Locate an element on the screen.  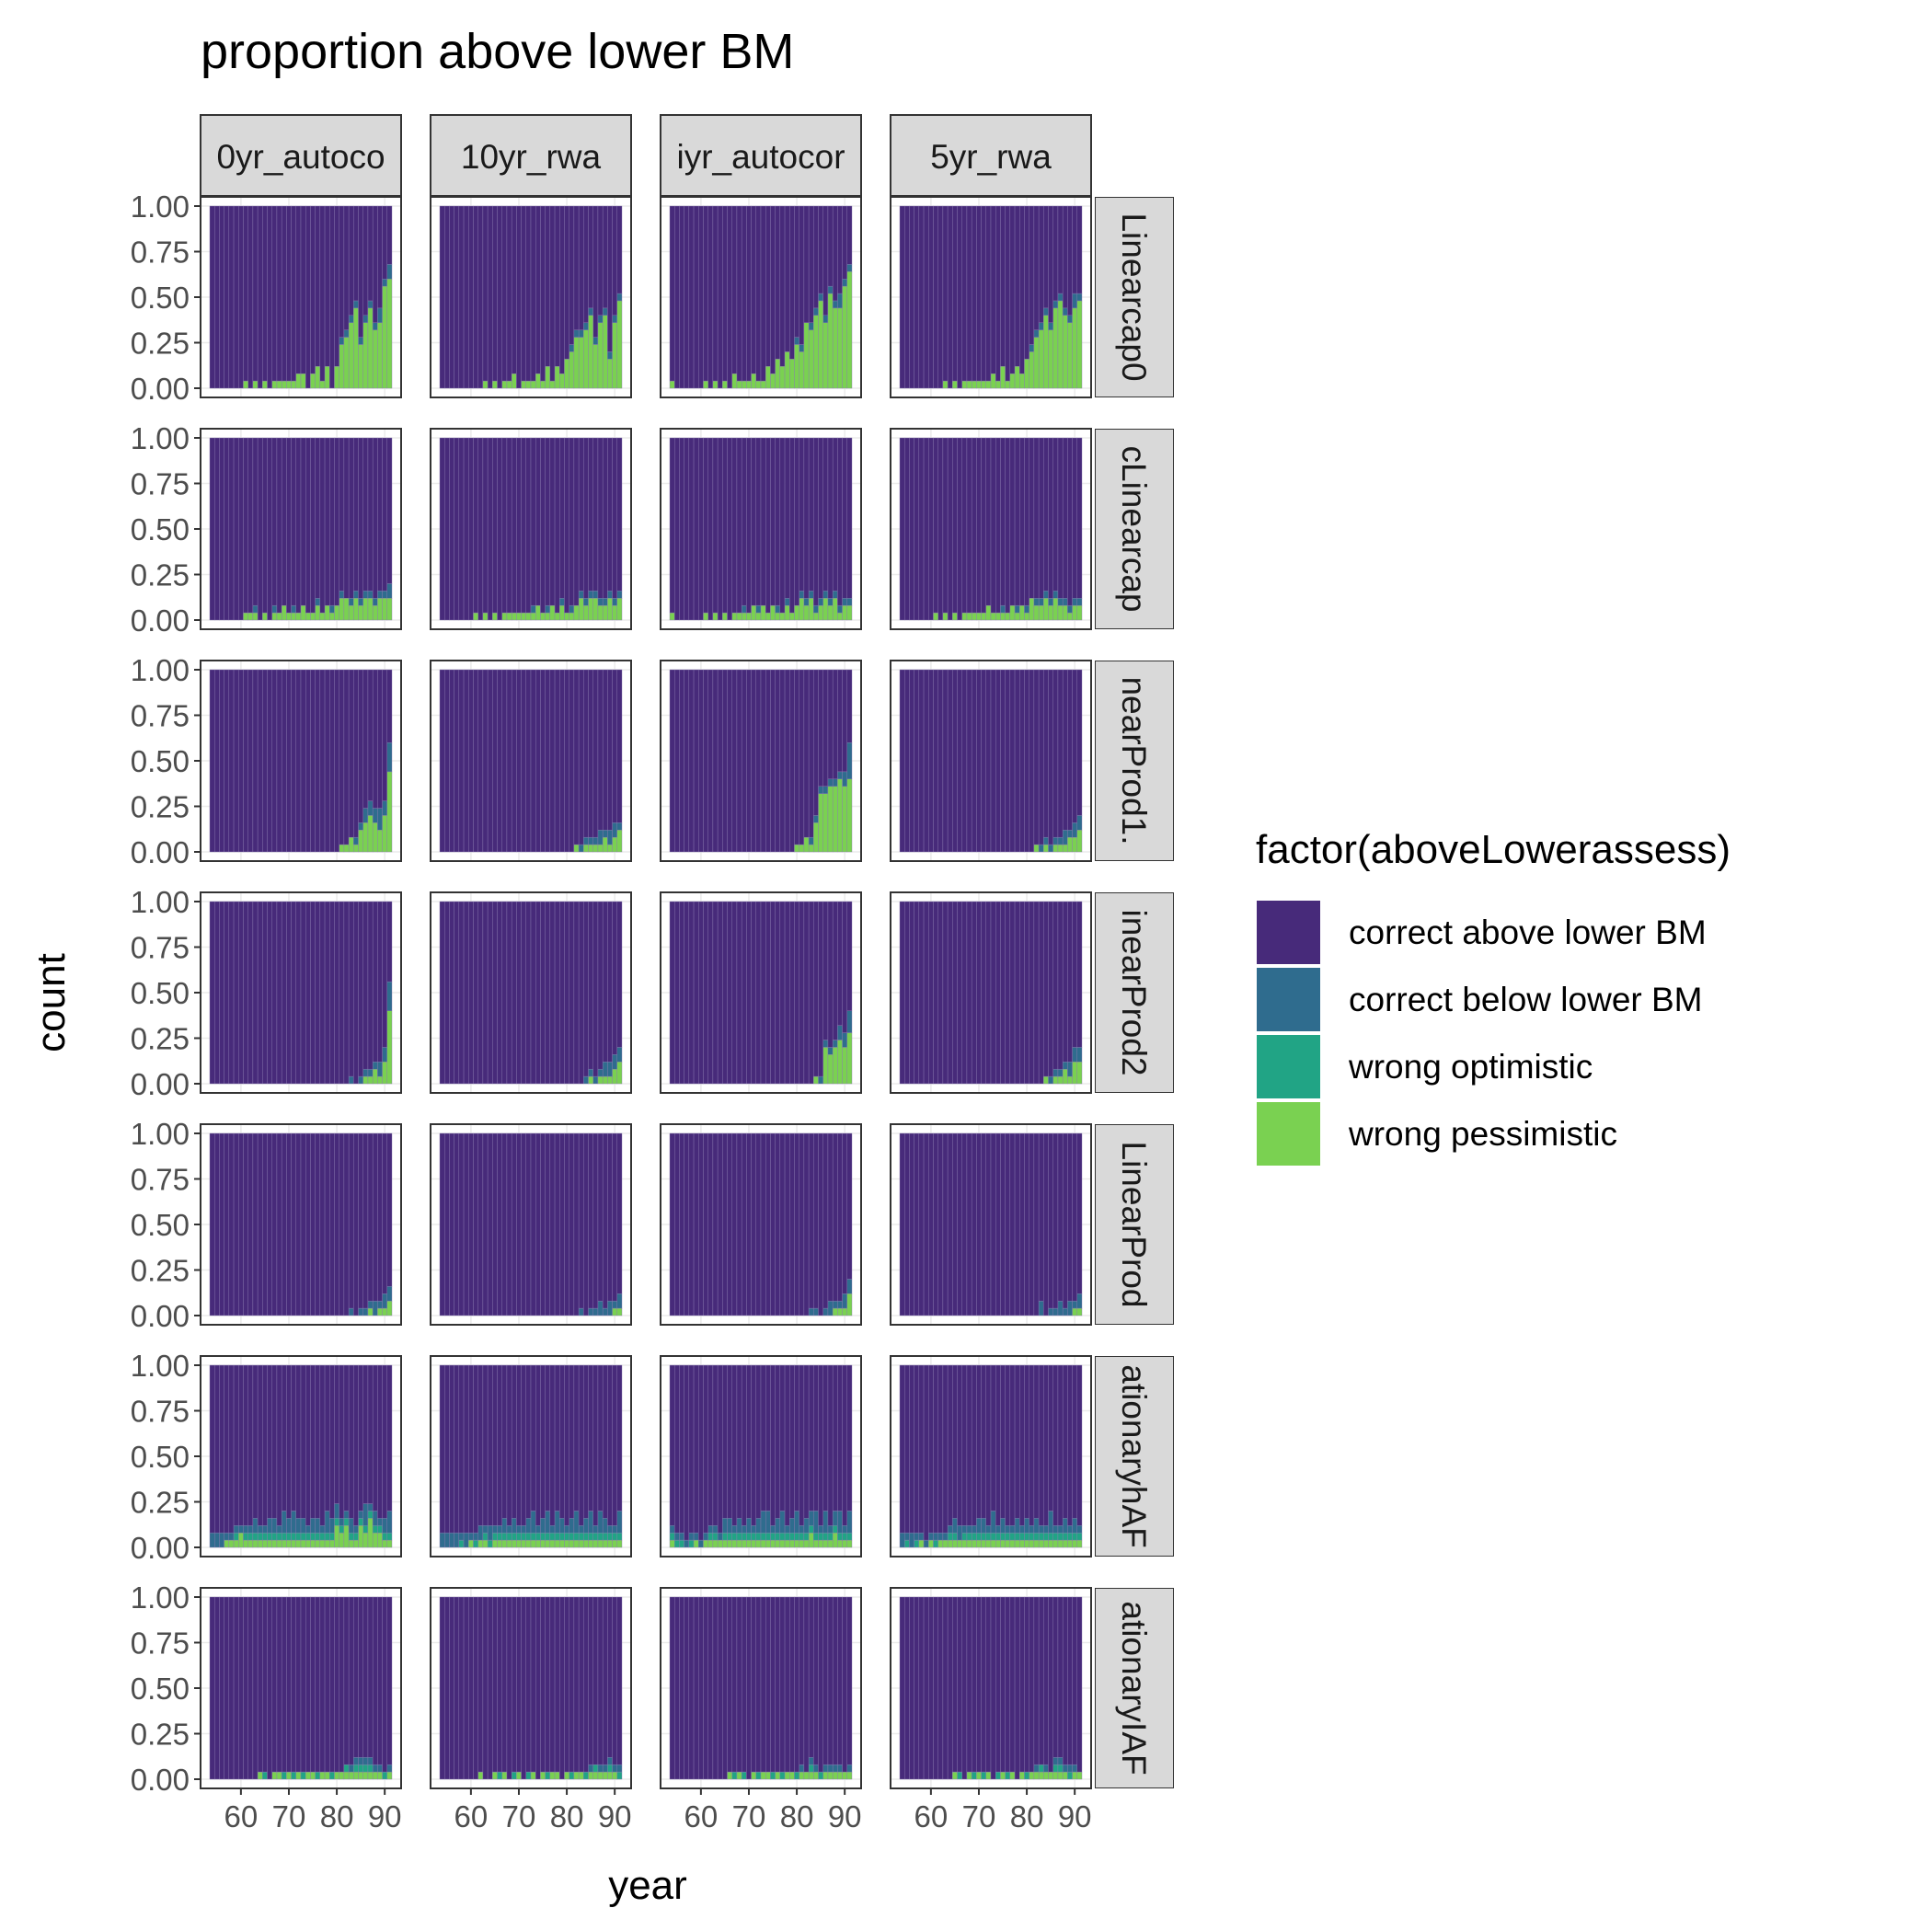
col-strip-label: 5yr_rwa is located at coordinates (991, 157).